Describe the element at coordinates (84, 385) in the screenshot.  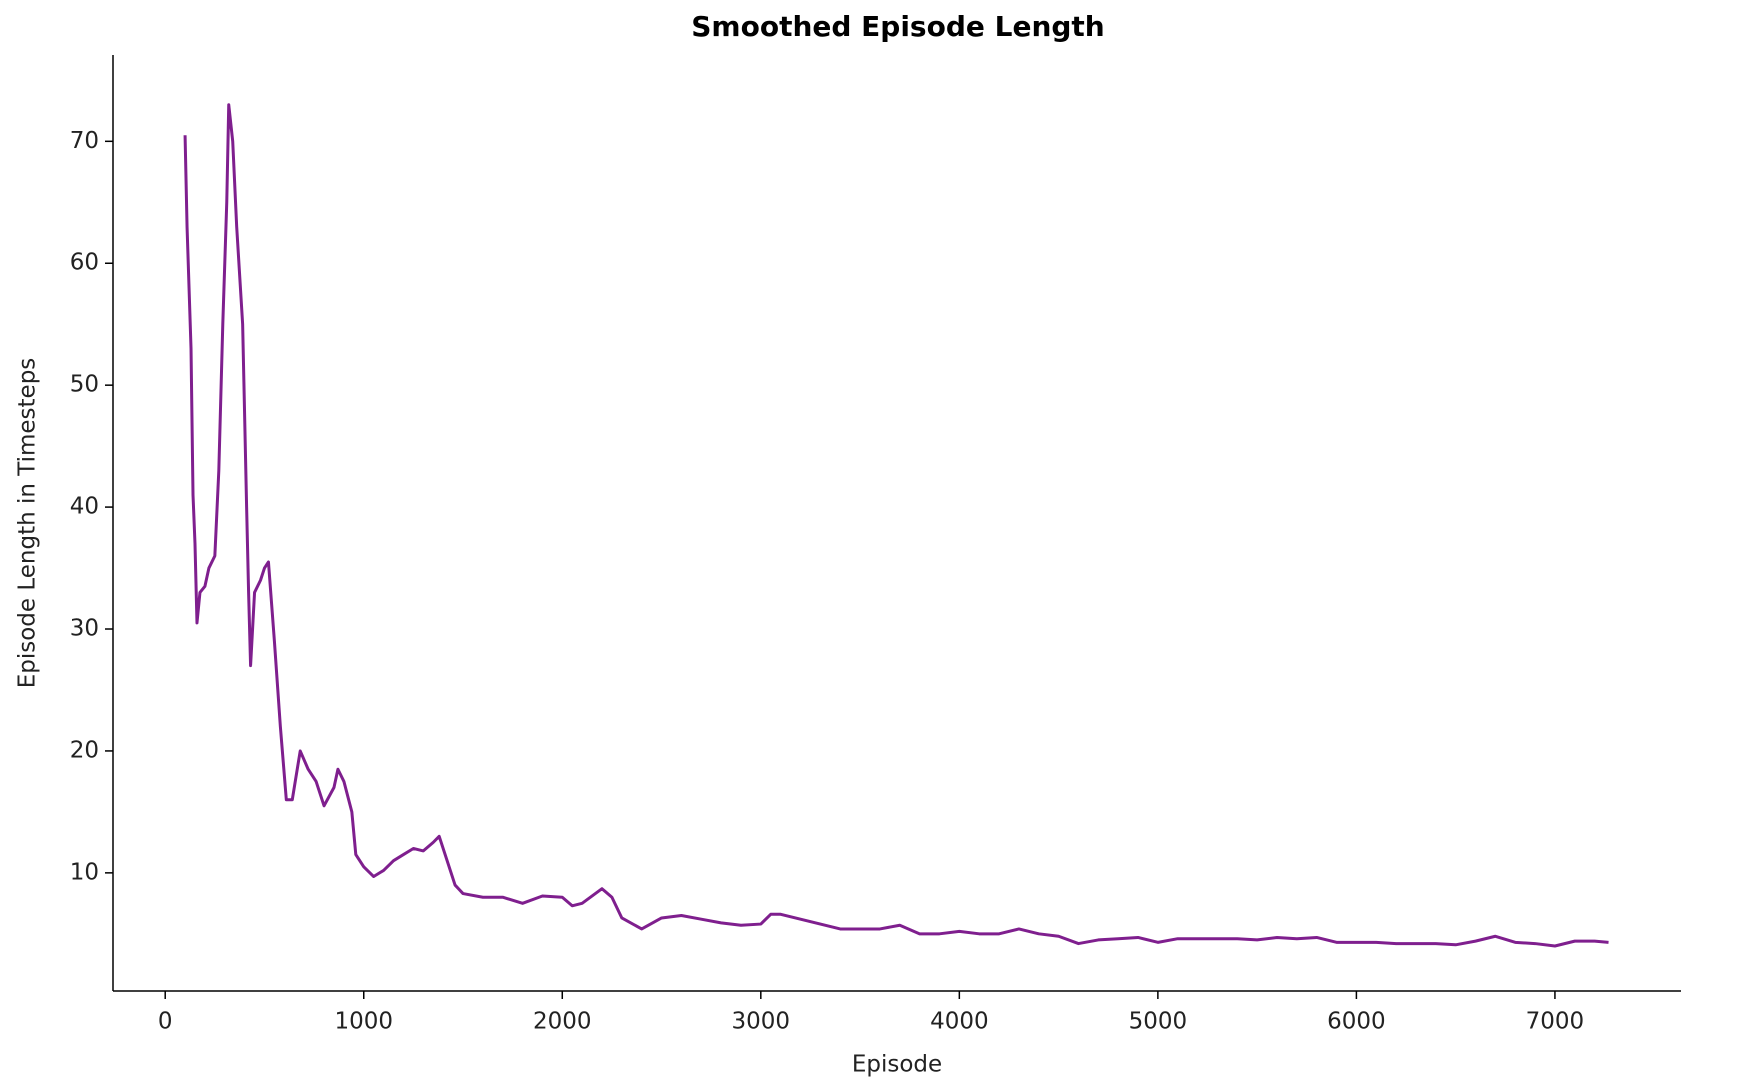
I see `y-tick-label: 50` at that location.